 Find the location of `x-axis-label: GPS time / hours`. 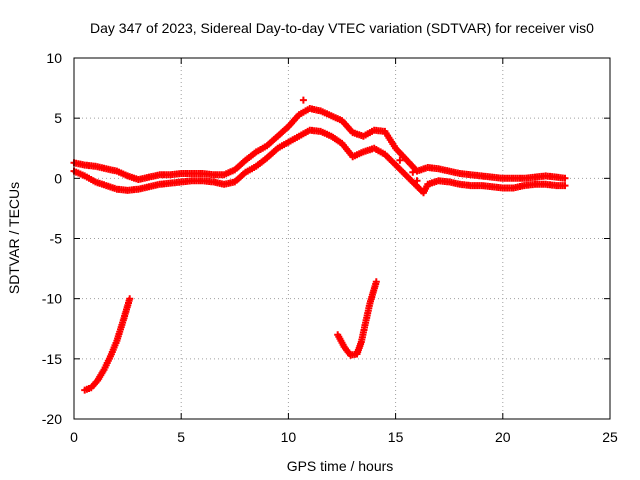

x-axis-label: GPS time / hours is located at coordinates (340, 466).